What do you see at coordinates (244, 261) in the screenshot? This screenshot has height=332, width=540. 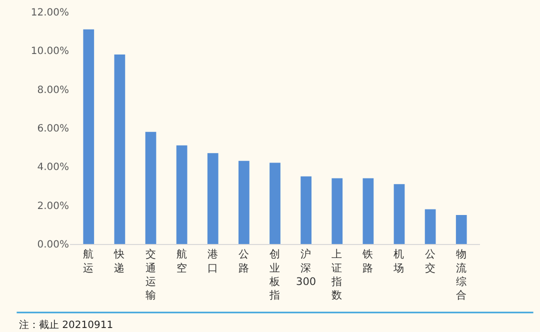 I see `x-tick-label: 公路` at bounding box center [244, 261].